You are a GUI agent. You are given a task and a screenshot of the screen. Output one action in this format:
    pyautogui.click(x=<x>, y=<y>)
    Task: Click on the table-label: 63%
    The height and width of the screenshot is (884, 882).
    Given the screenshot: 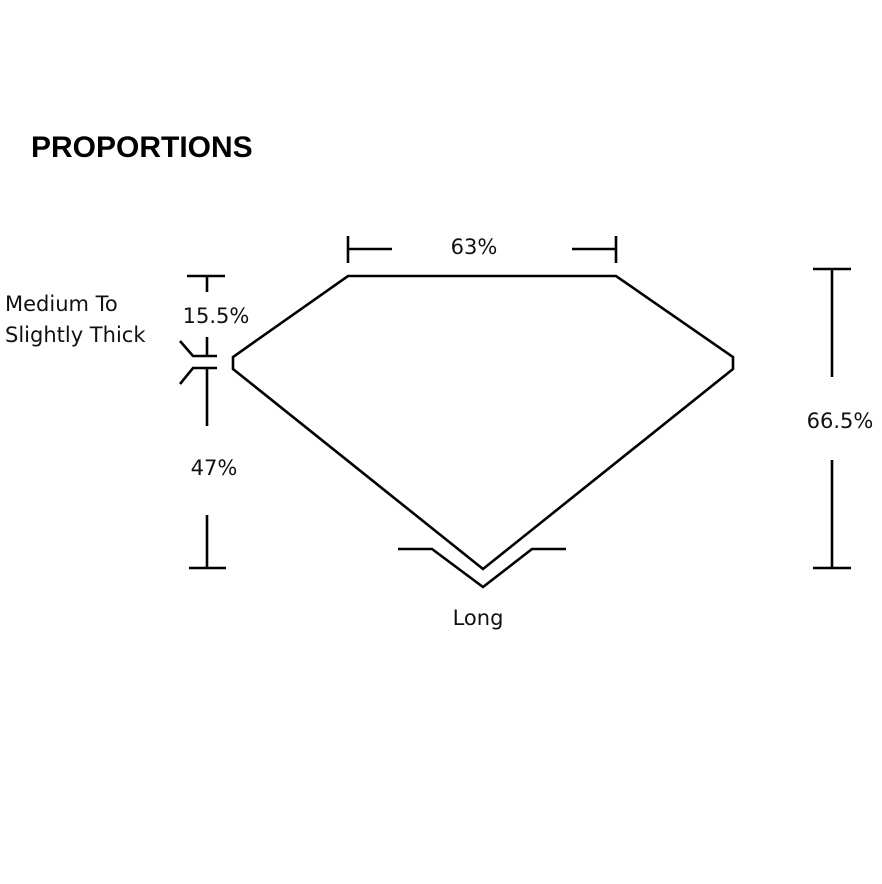 What is the action you would take?
    pyautogui.click(x=474, y=247)
    